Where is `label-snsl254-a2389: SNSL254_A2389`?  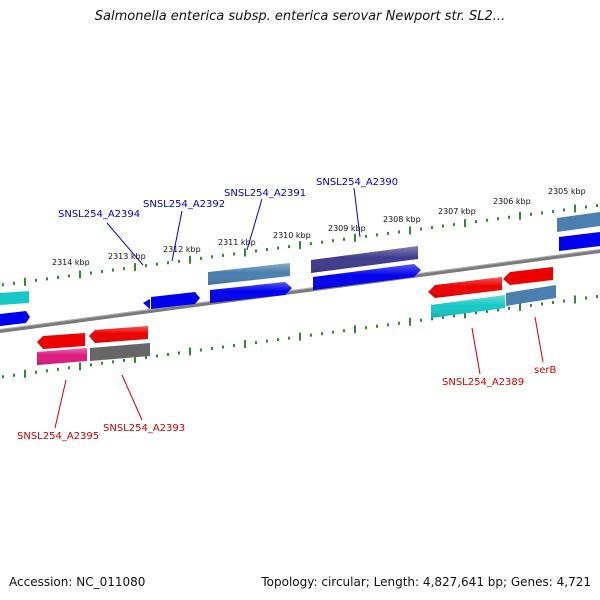
label-snsl254-a2389: SNSL254_A2389 is located at coordinates (483, 382).